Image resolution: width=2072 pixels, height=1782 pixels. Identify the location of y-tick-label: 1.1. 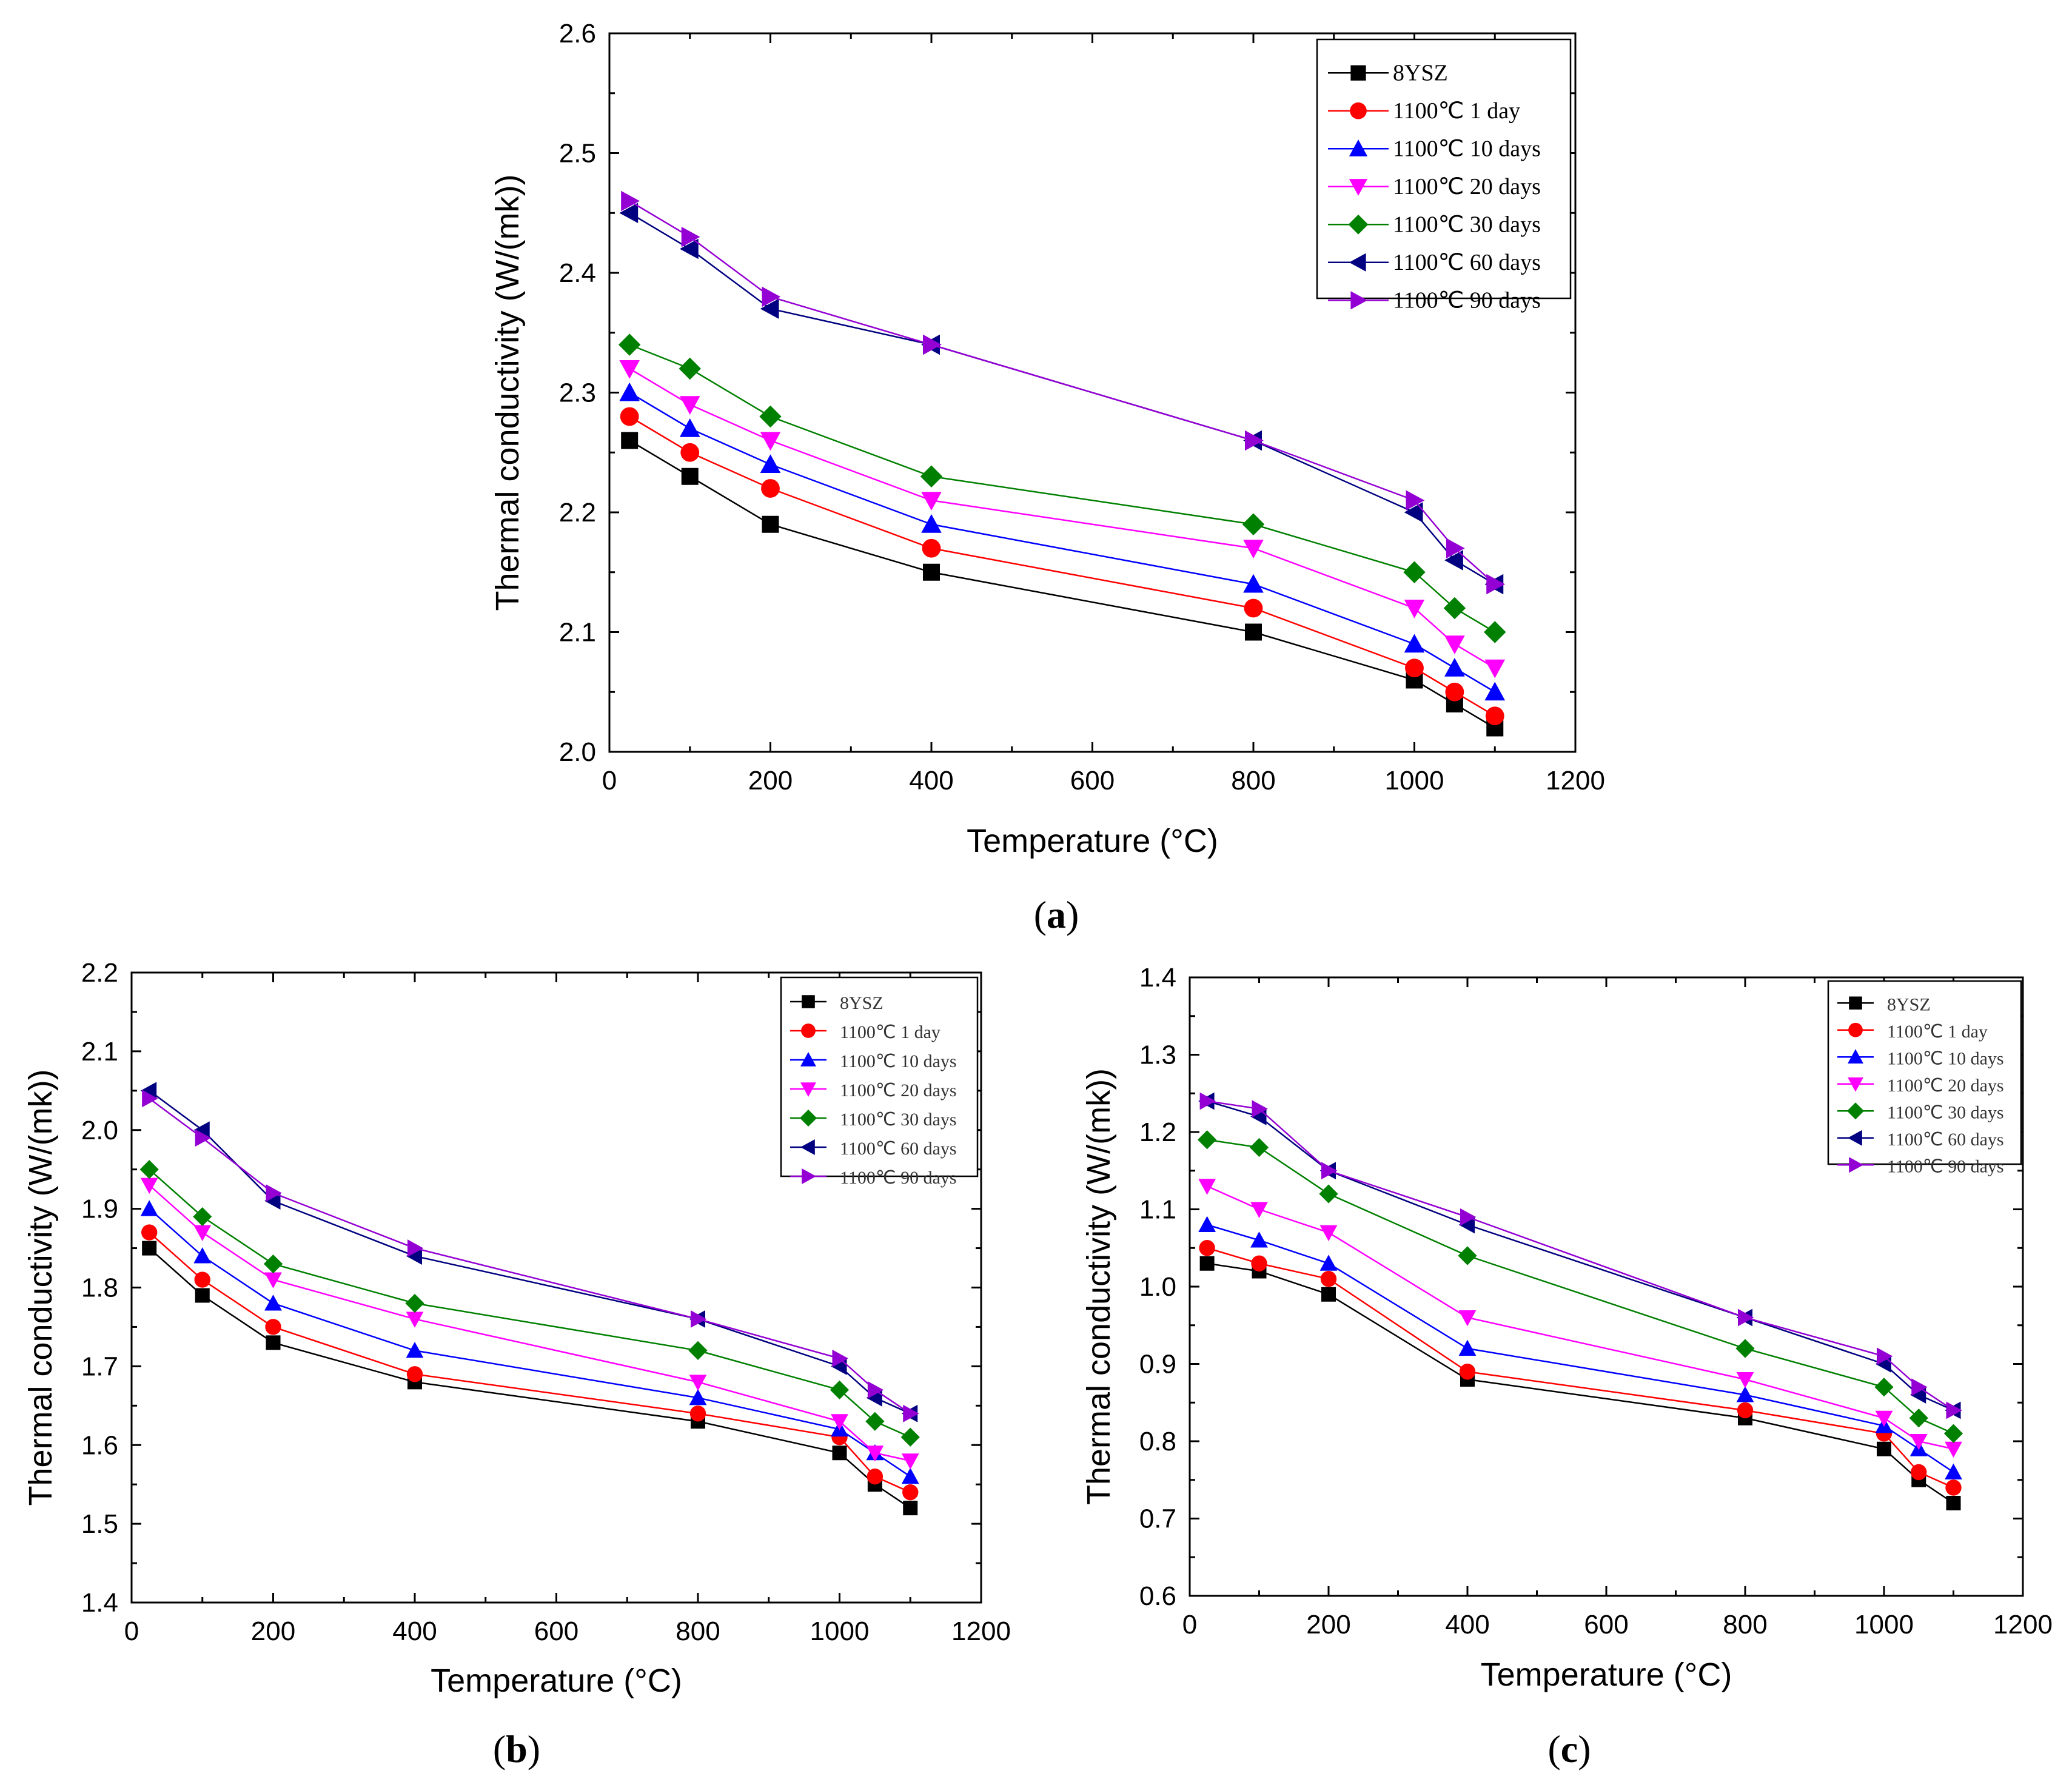
(1157, 1210).